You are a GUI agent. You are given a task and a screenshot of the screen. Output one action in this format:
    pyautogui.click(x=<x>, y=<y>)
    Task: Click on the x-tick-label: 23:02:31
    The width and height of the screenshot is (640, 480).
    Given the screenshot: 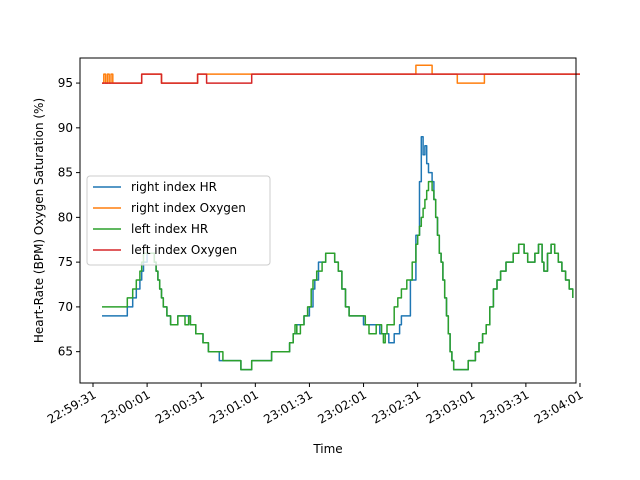 What is the action you would take?
    pyautogui.click(x=396, y=406)
    